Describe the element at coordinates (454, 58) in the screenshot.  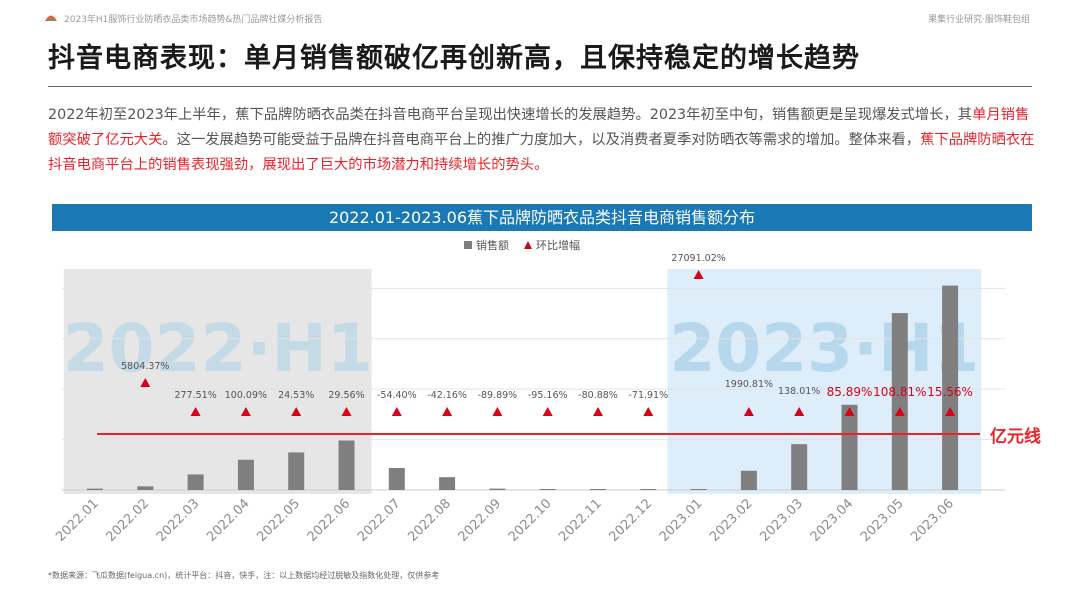
I see `page-title: 抖音电商表现：单月销售额破亿再创新高，且保持稳定的增长趋势` at that location.